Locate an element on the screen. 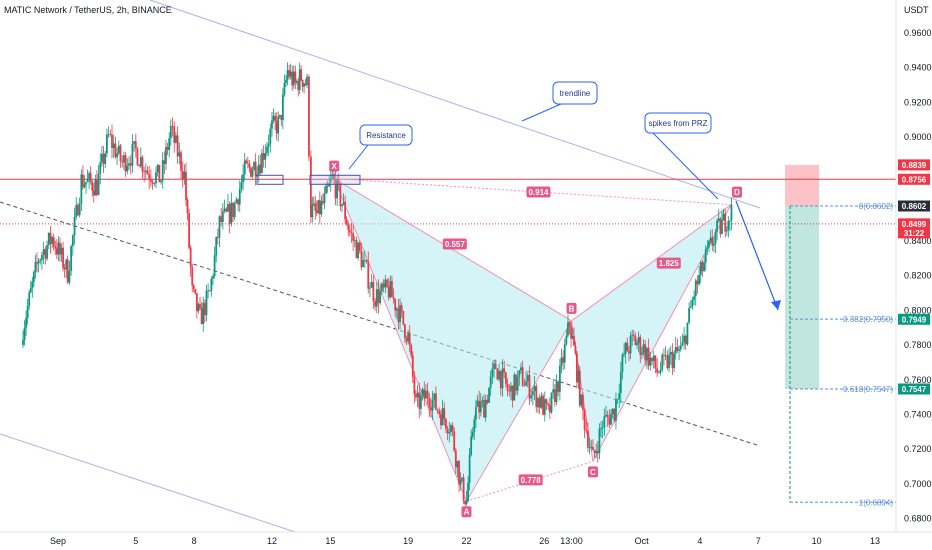 The height and width of the screenshot is (550, 932). fib-level-label: 1(0.6894) is located at coordinates (876, 502).